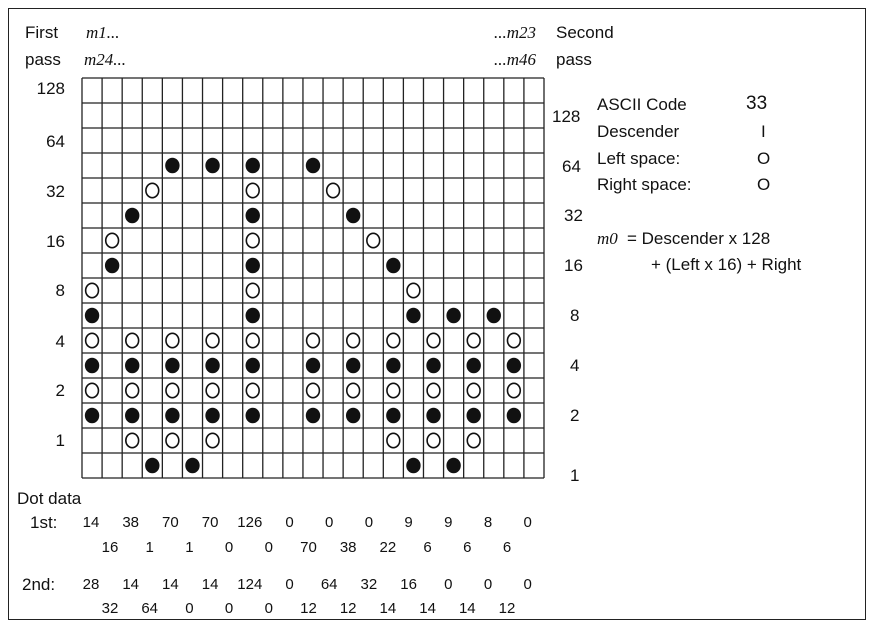 The width and height of the screenshot is (873, 625). Describe the element at coordinates (757, 103) in the screenshot. I see `ascii-code-value: 33` at that location.